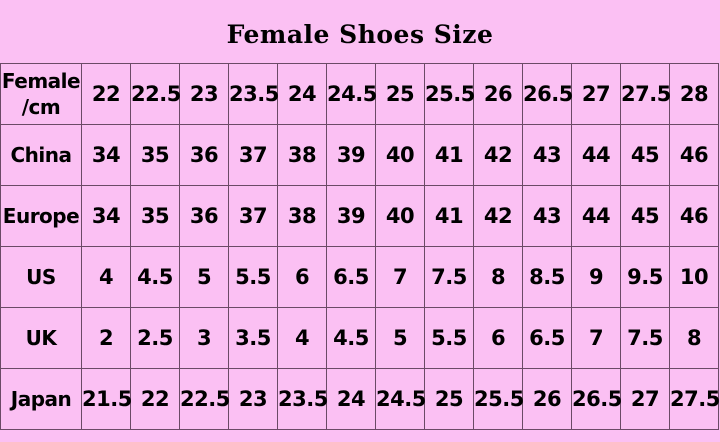 The height and width of the screenshot is (442, 720). I want to click on table-cell: 28, so click(694, 94).